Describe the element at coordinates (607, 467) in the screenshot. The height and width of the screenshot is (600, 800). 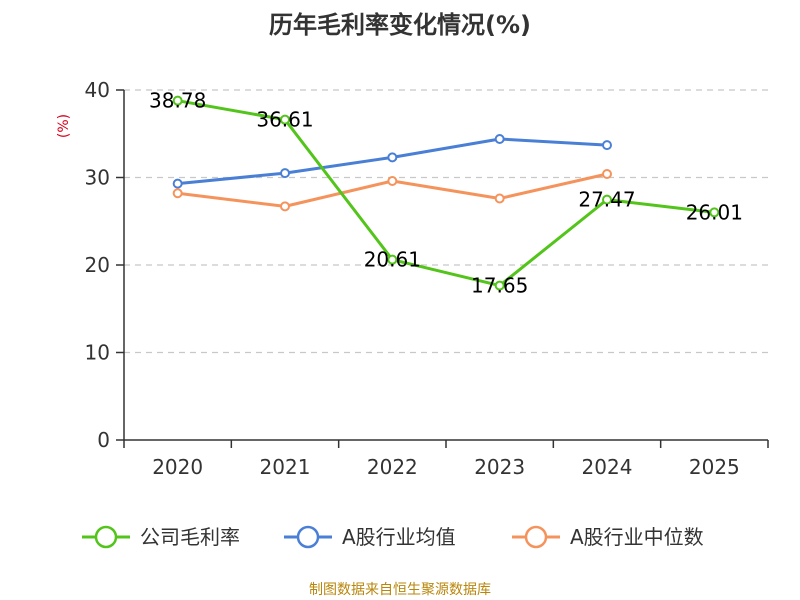
I see `x-tick-label: 2024` at that location.